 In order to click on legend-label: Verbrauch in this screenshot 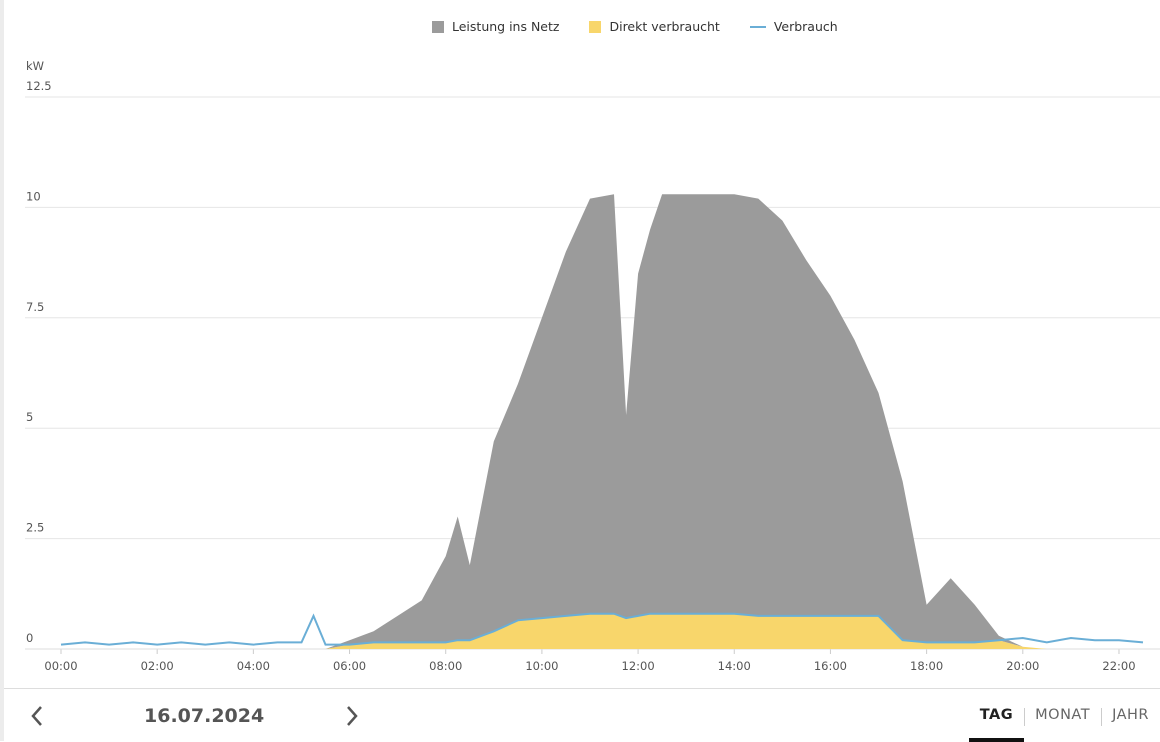, I will do `click(805, 26)`.